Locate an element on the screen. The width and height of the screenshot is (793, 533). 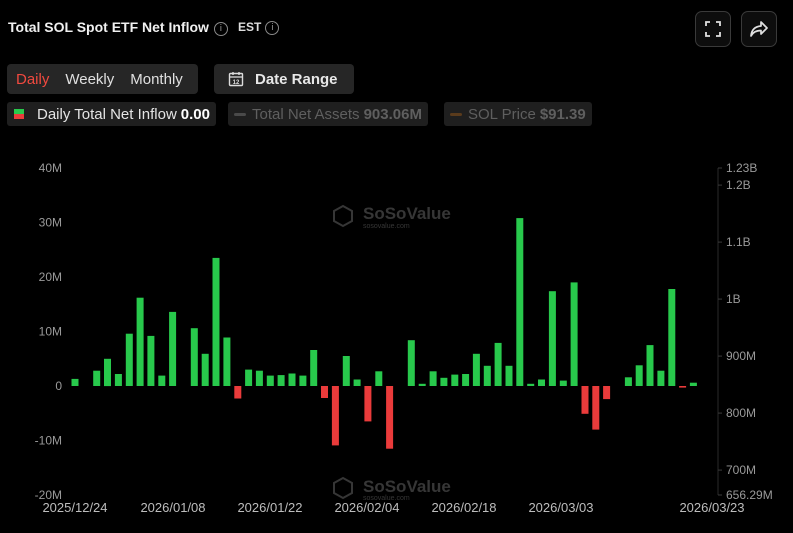
title-info-icon: i is located at coordinates (220, 29).